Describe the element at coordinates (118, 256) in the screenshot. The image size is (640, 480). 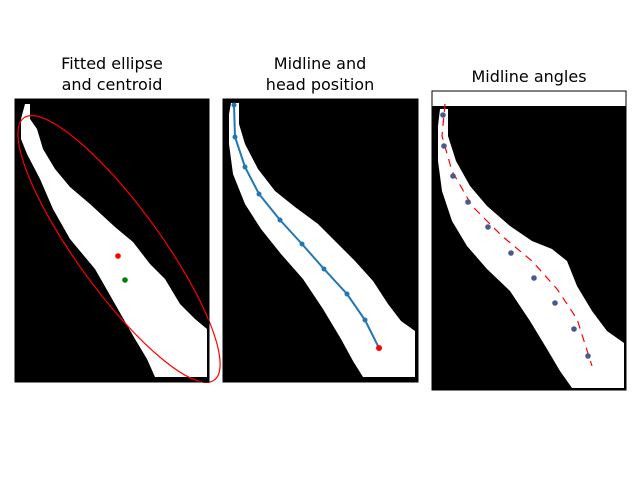
I see `ellipse-center-point` at that location.